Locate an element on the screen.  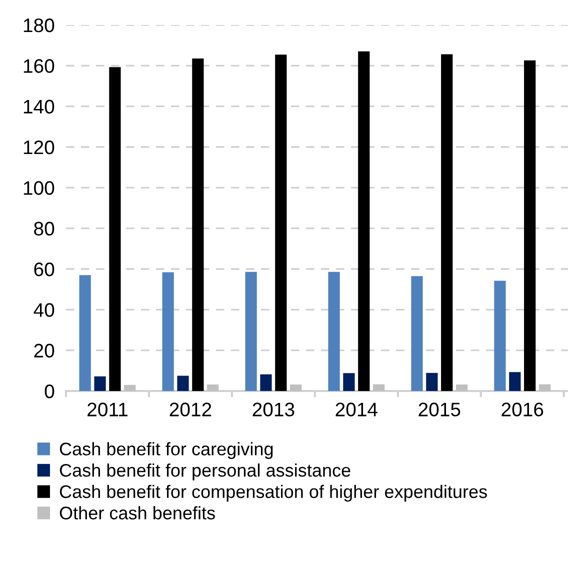
y-tick-label: 40 is located at coordinates (44, 310).